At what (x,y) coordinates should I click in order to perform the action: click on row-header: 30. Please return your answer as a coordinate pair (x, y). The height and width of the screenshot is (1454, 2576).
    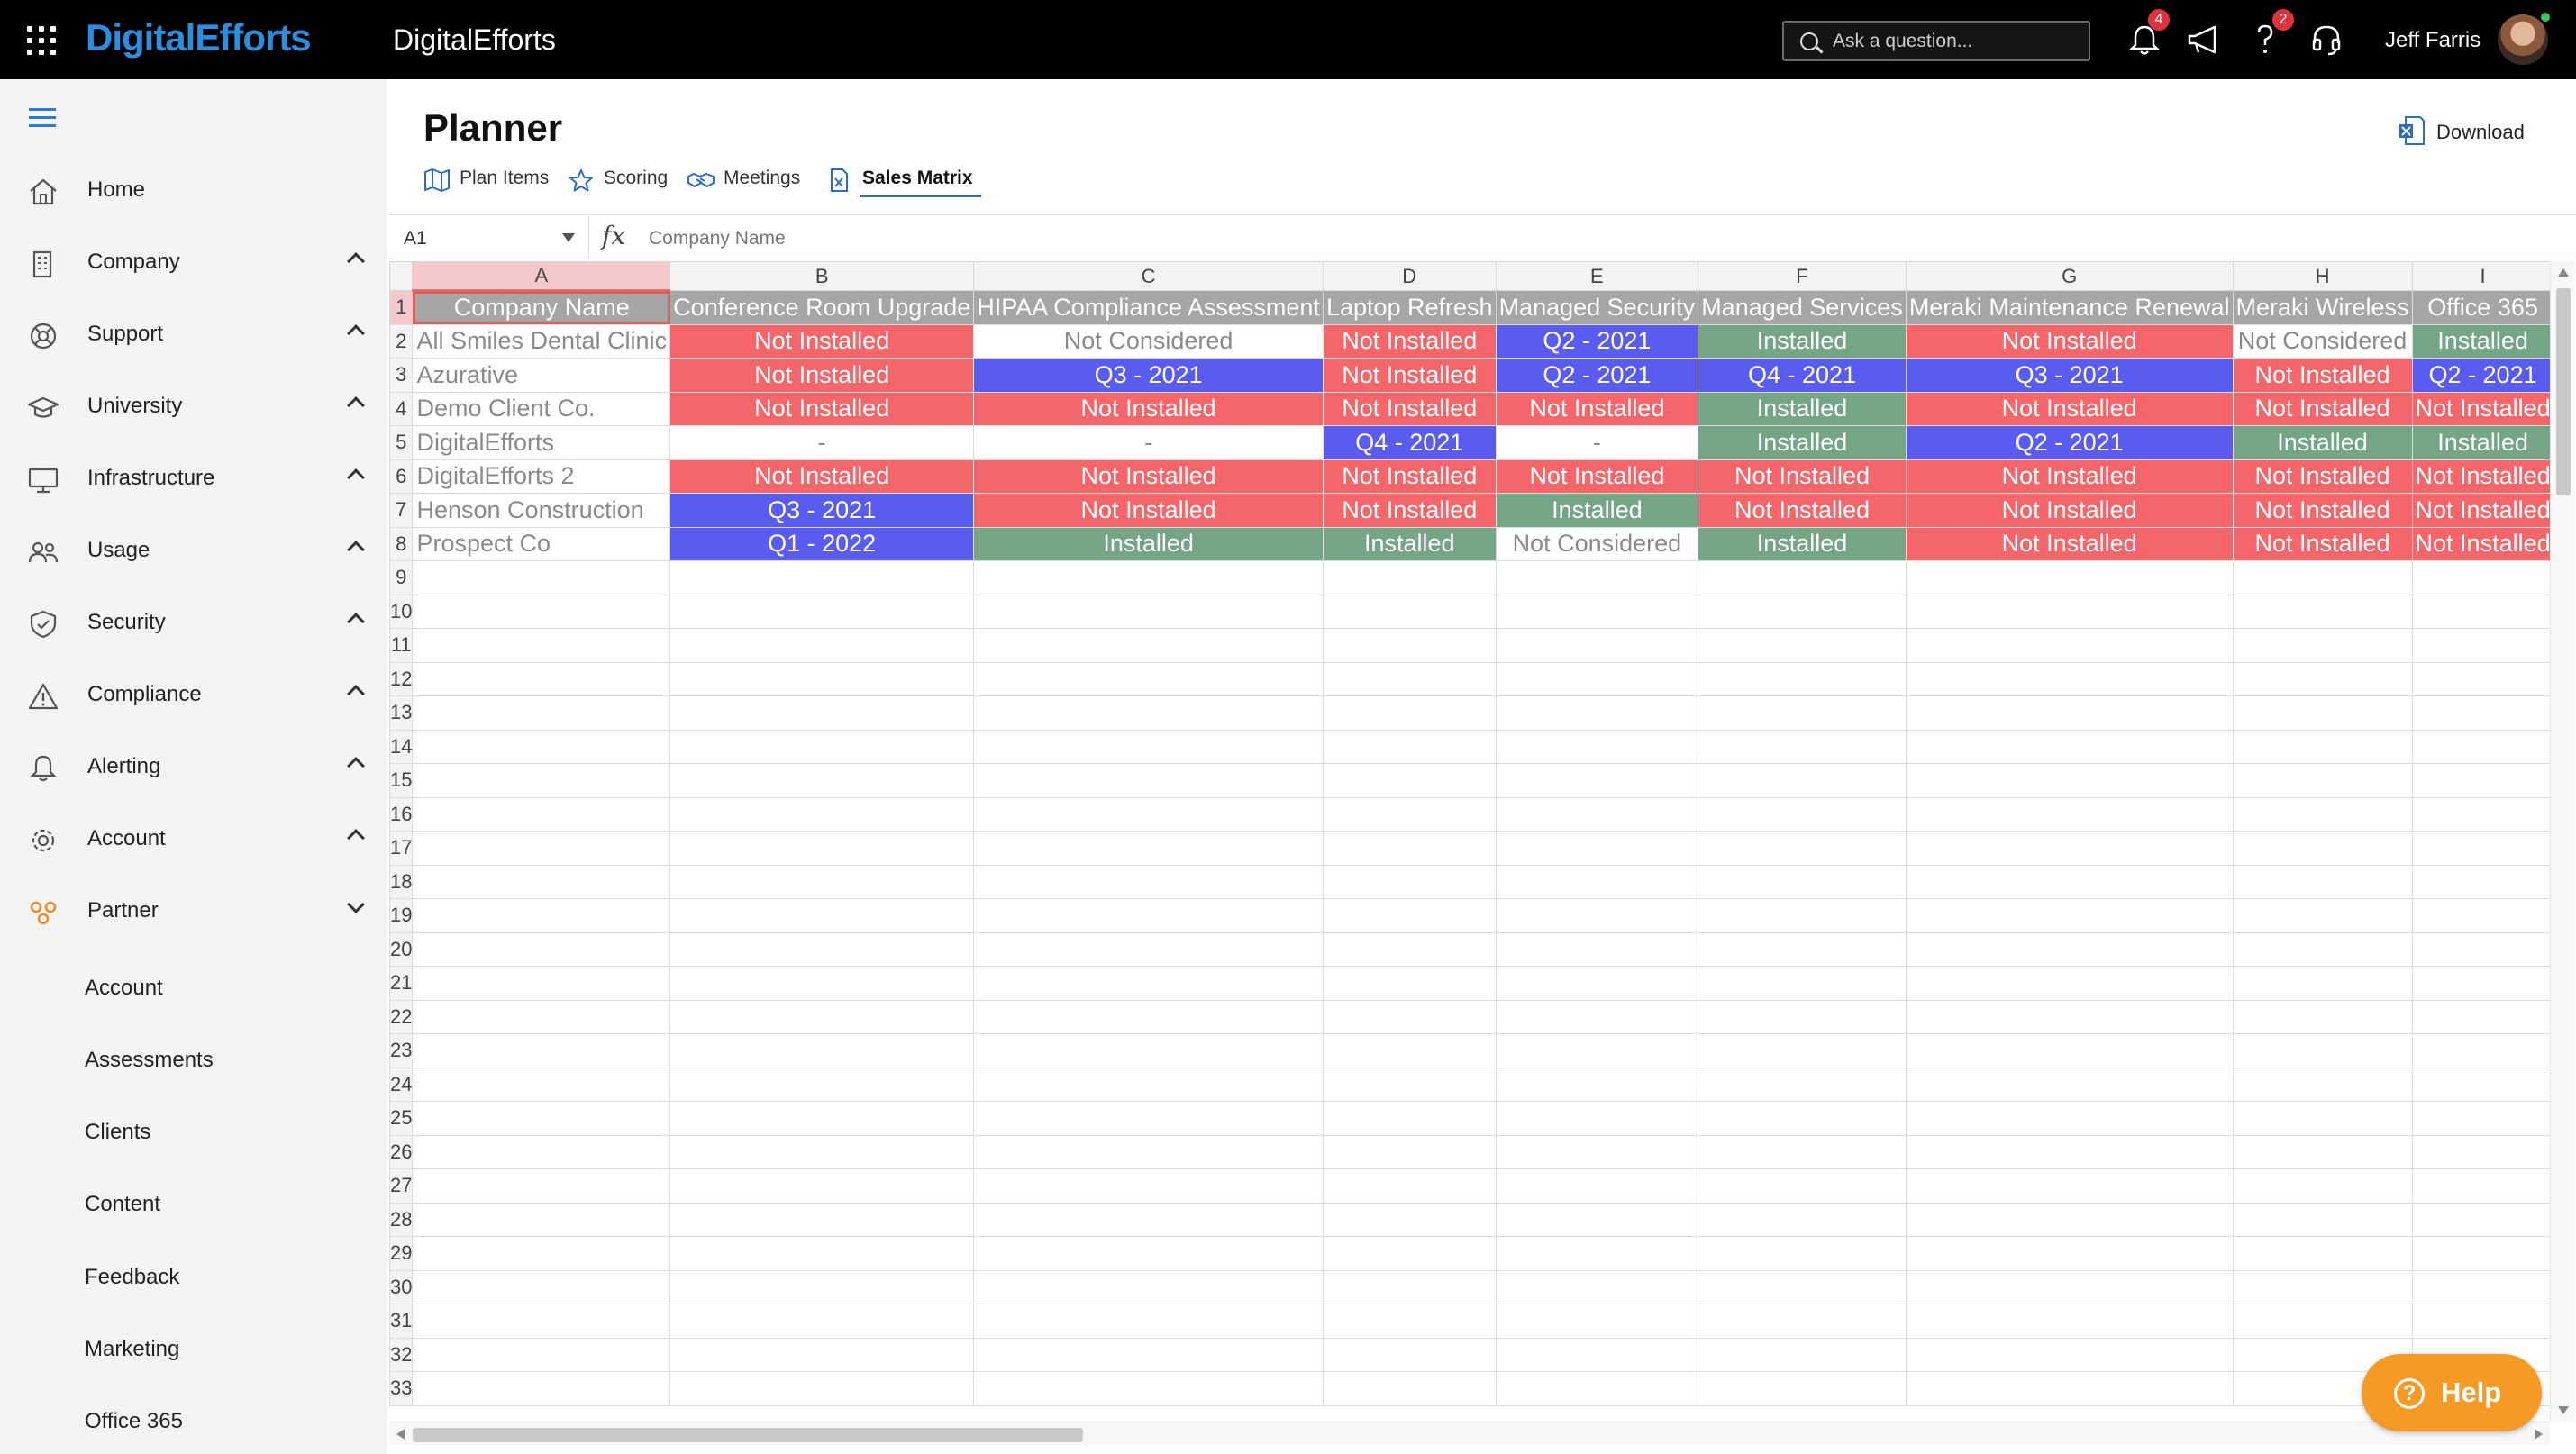
    Looking at the image, I should click on (401, 1287).